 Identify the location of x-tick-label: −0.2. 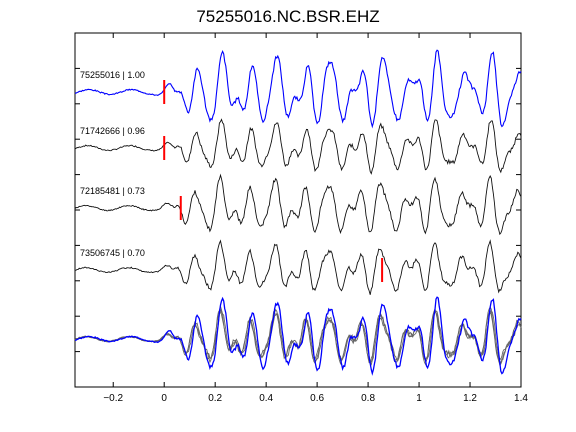
(113, 398).